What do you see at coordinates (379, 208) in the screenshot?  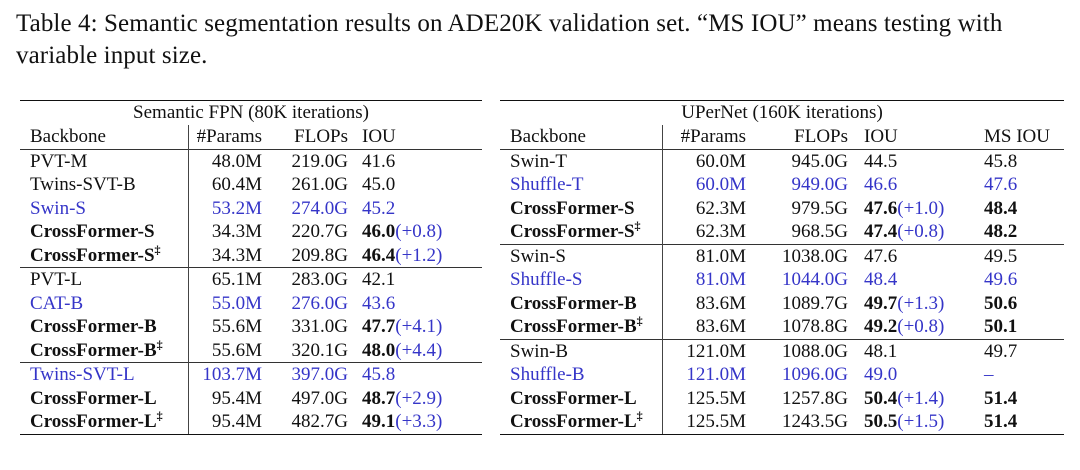 I see `iou-value: 45.2` at bounding box center [379, 208].